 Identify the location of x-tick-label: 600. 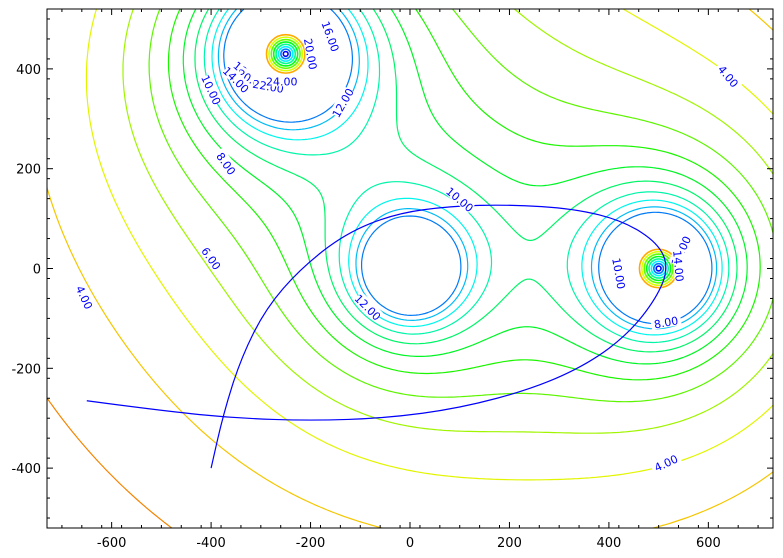
(708, 543).